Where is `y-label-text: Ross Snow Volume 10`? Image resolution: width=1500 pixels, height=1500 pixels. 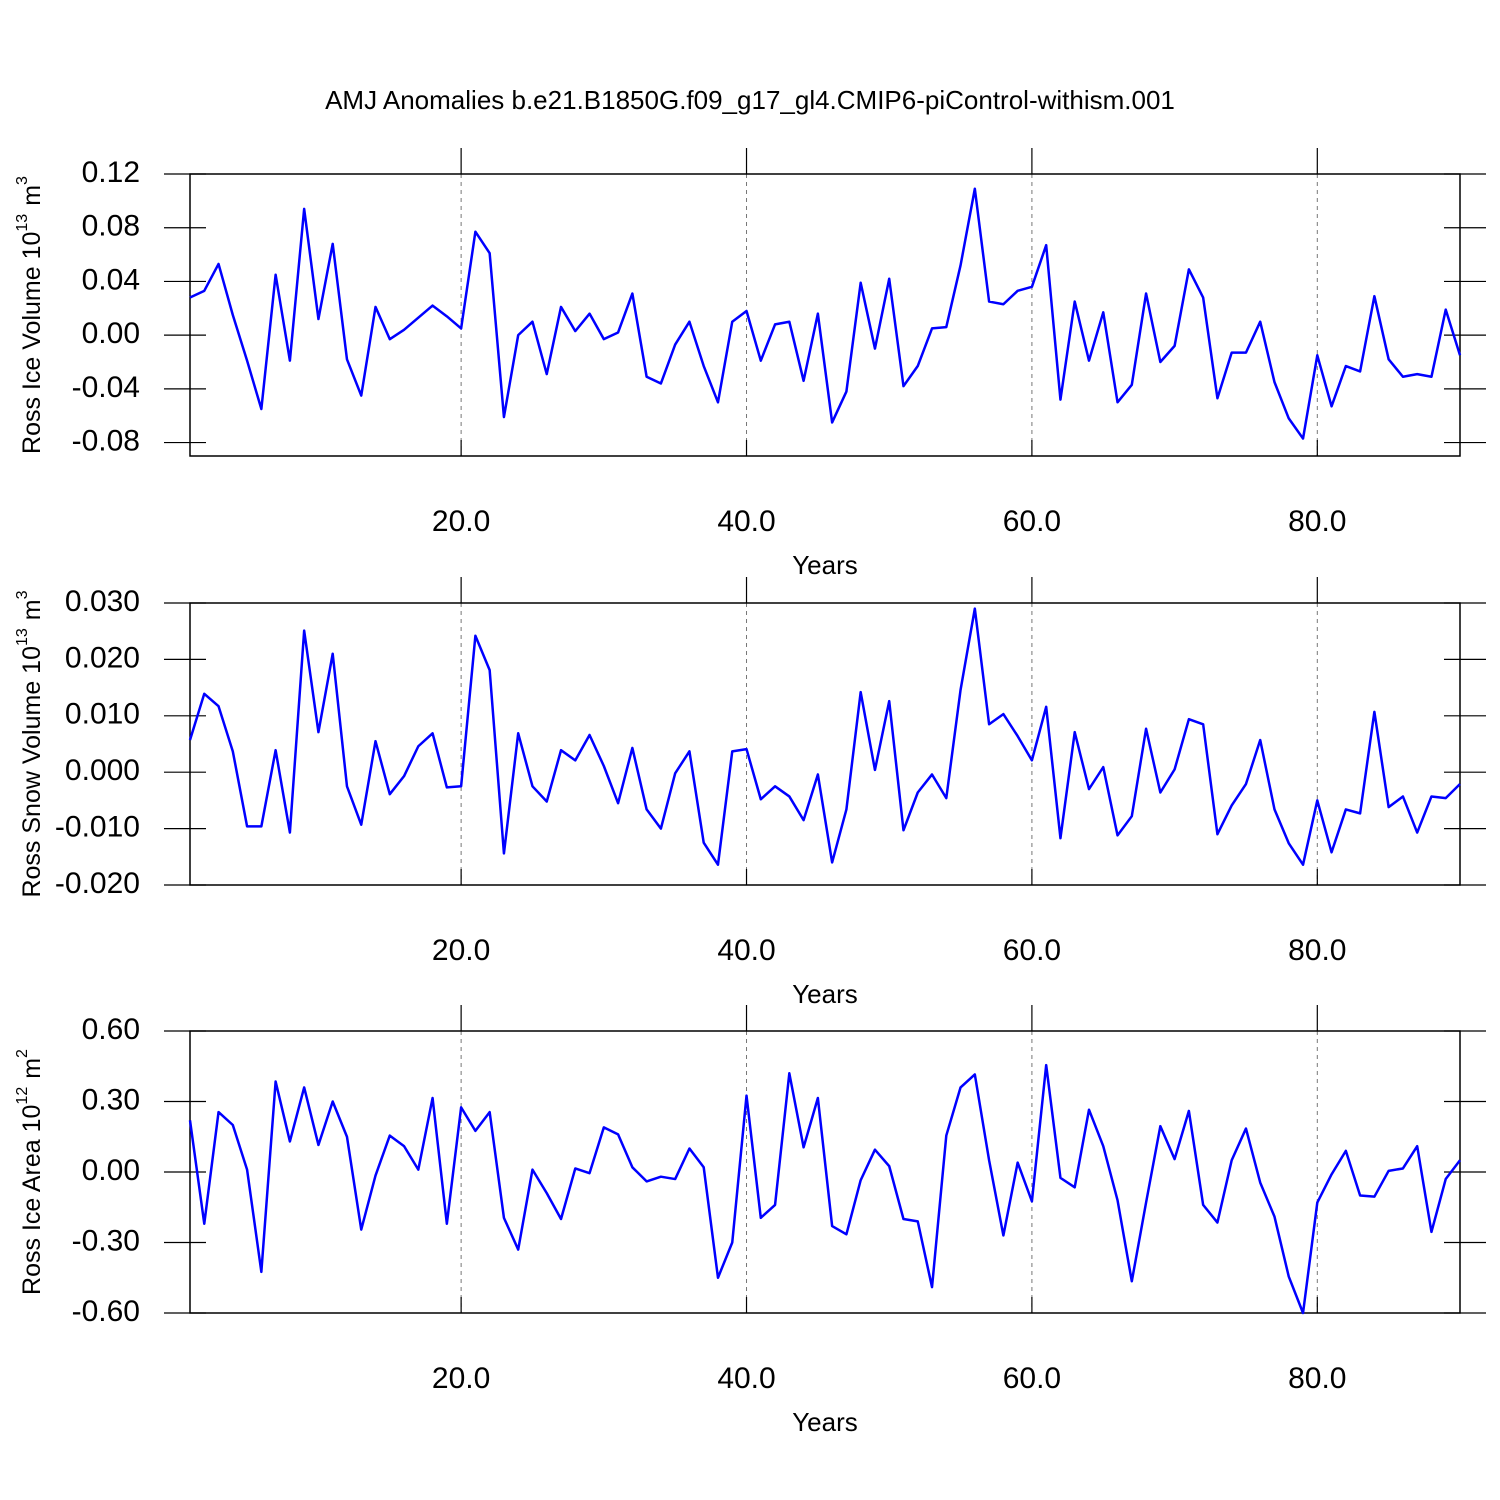 y-label-text: Ross Snow Volume 10 is located at coordinates (32, 772).